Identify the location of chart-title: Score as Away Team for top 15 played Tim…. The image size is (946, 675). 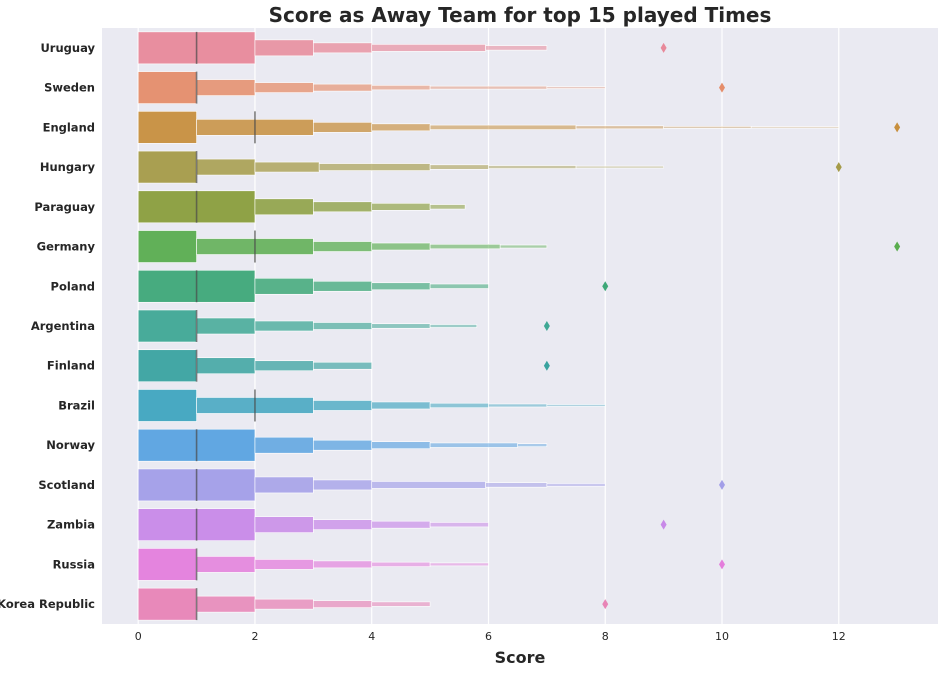
(520, 15).